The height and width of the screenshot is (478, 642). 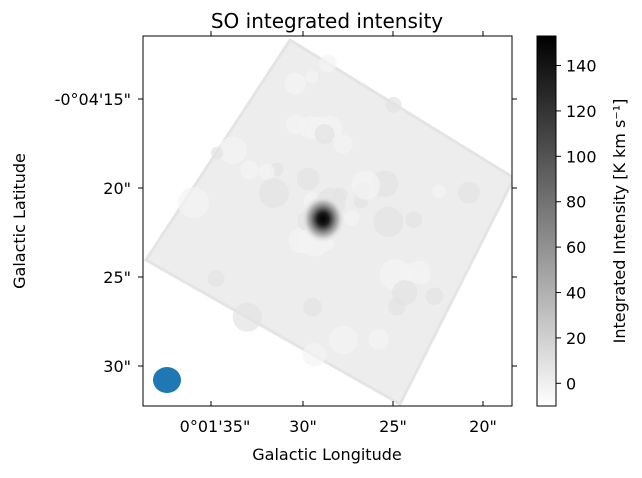 What do you see at coordinates (117, 366) in the screenshot?
I see `y-tick-label: 30"` at bounding box center [117, 366].